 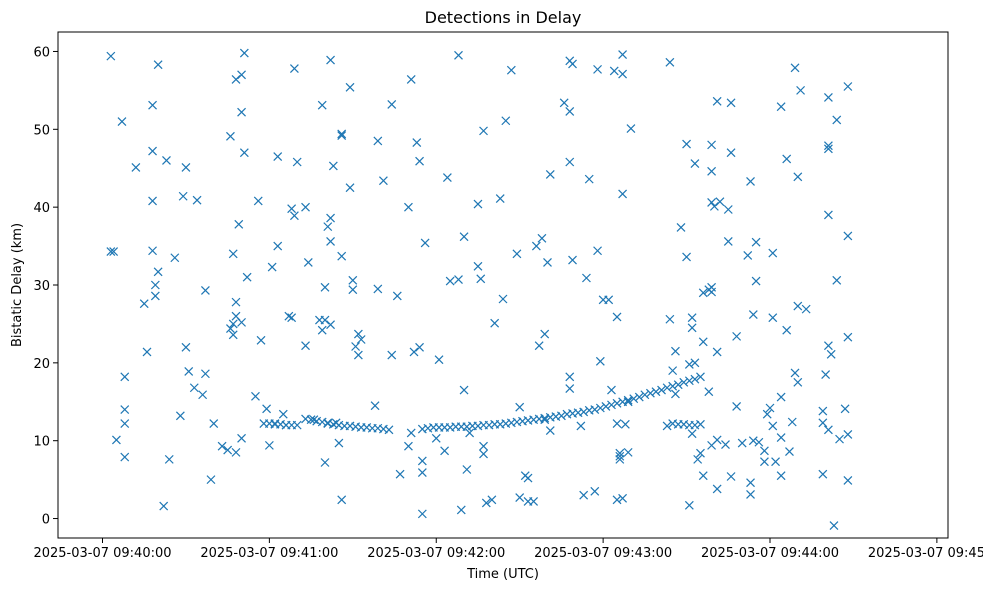 I want to click on y-tick-label: 10, so click(x=41, y=442).